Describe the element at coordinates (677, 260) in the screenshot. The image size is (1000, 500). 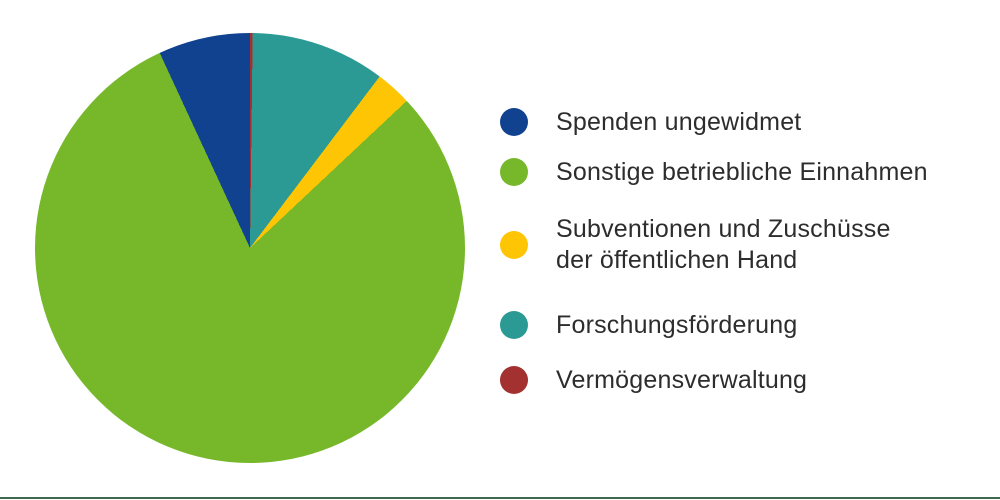
I see `legend-label-line: der öffentlichen Hand` at that location.